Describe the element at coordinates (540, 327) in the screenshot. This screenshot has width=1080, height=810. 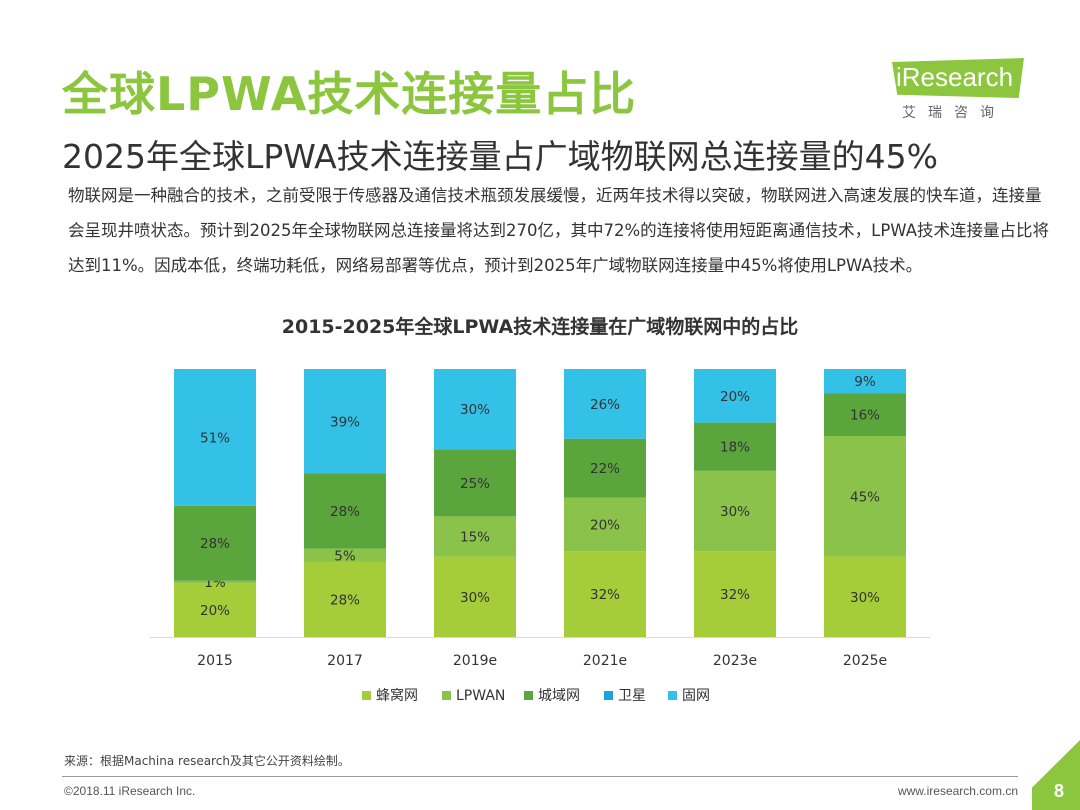
I see `chart-title: 2015-2025年全球LPWA技术连接量在广域物联网中的占比` at that location.